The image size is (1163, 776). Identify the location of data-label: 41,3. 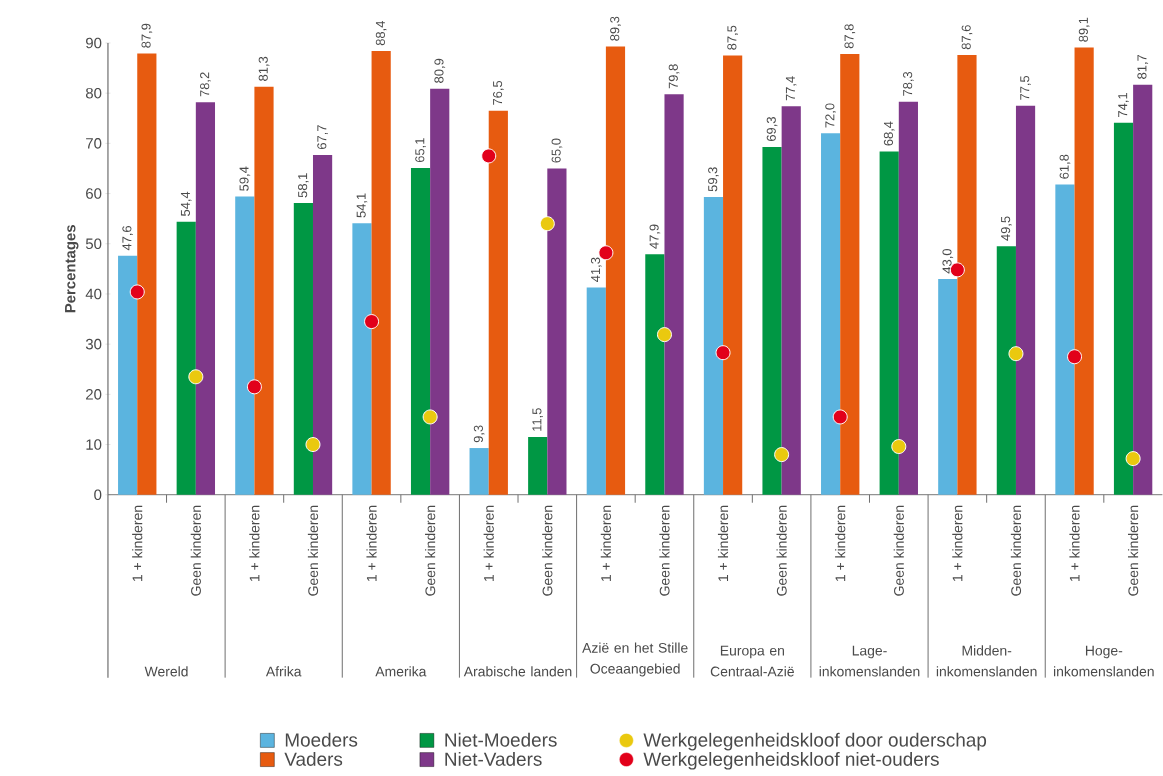
(596, 270).